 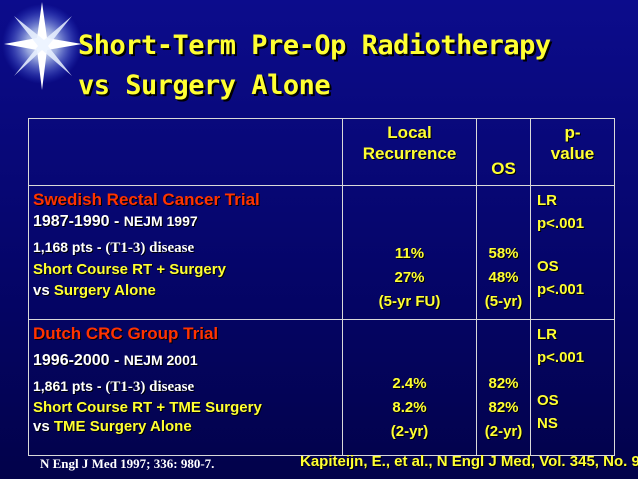 I want to click on header-pvalue-line1: p-, so click(x=572, y=132).